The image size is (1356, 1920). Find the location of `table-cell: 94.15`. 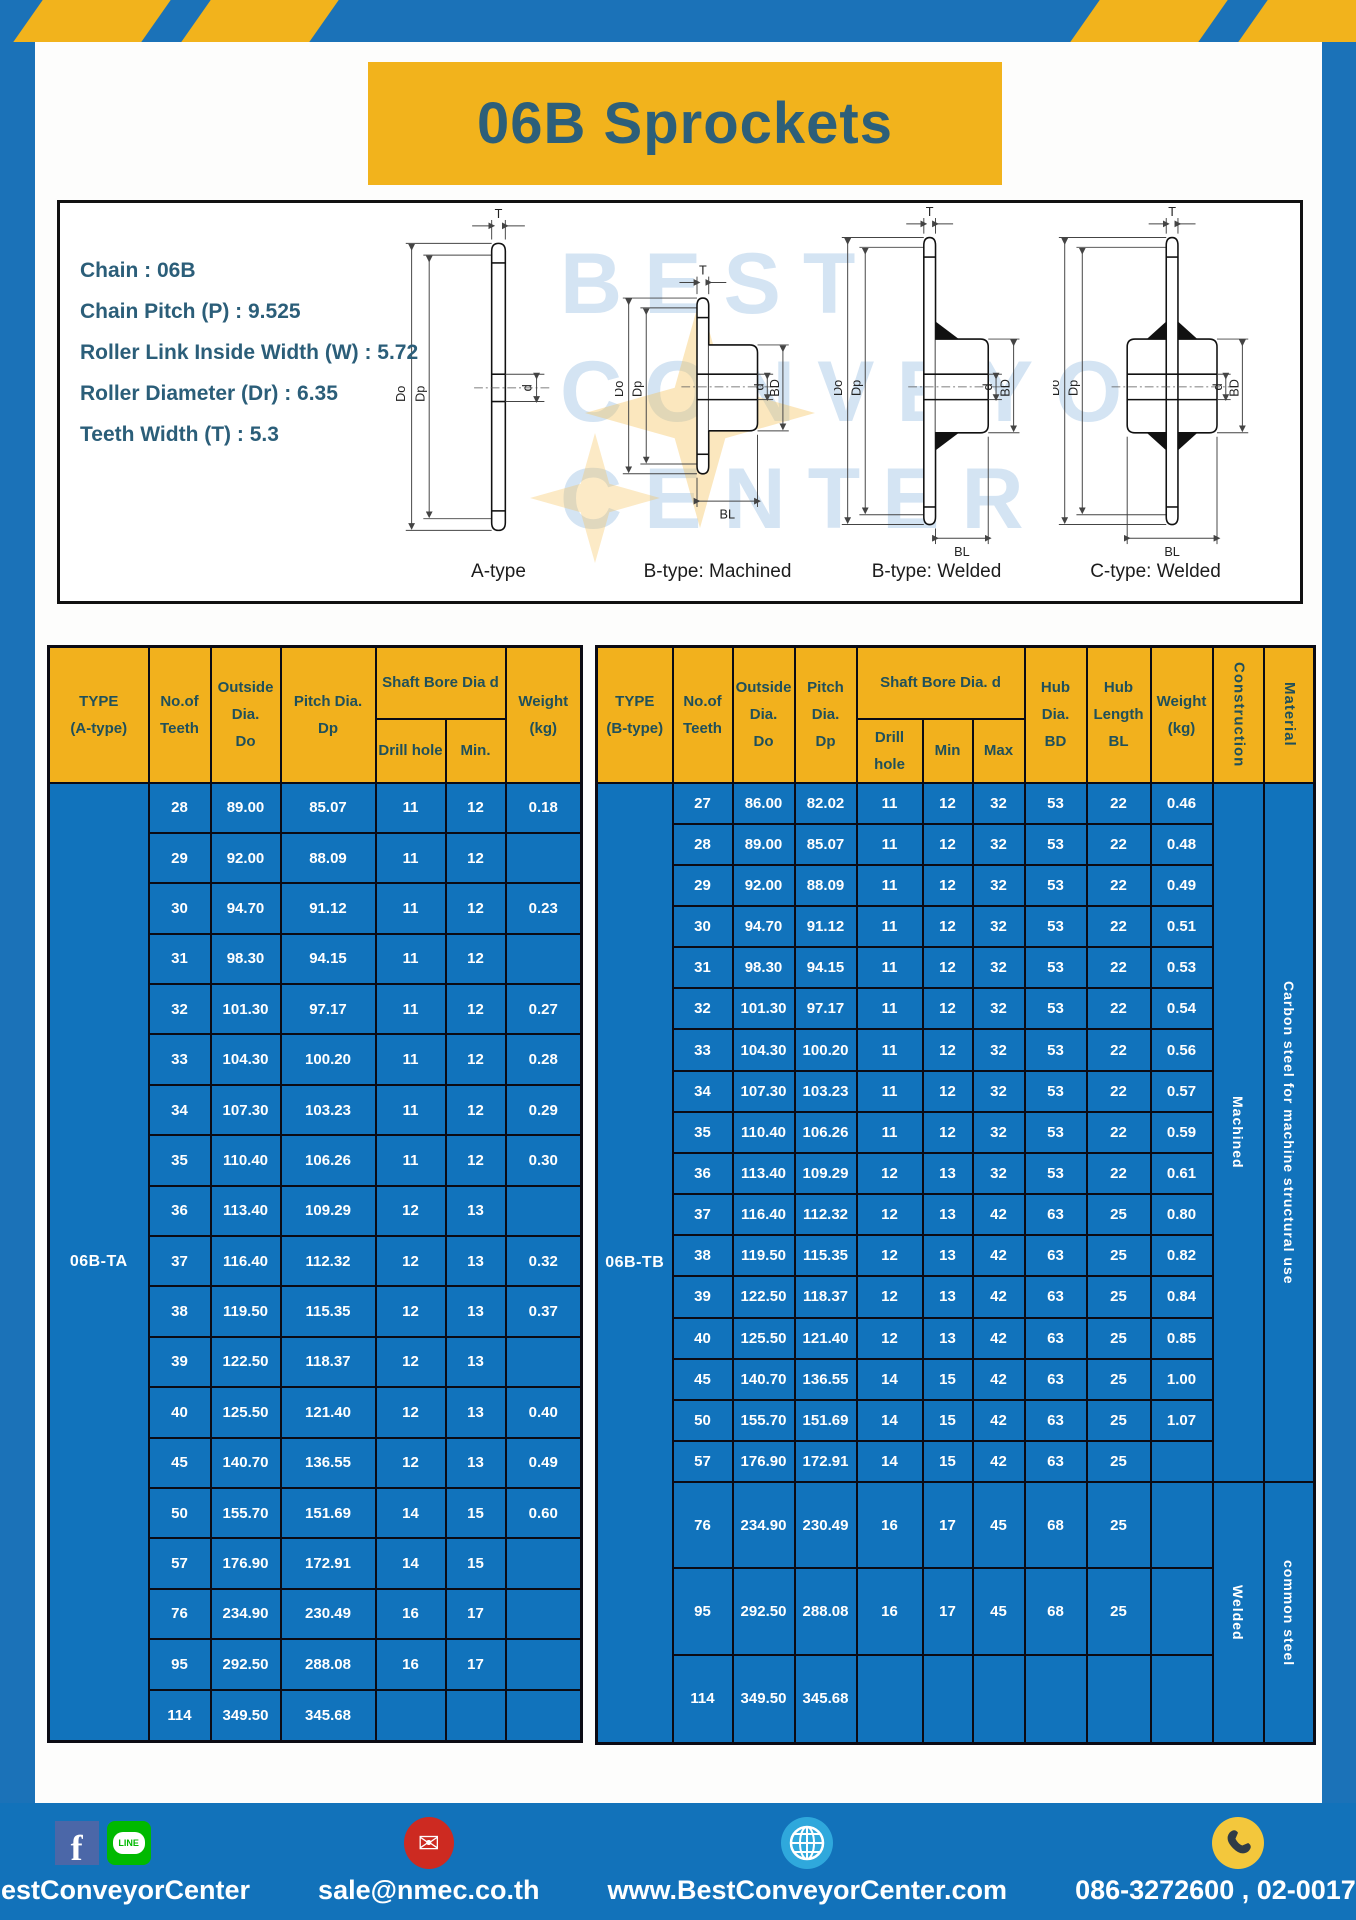

table-cell: 94.15 is located at coordinates (328, 959).